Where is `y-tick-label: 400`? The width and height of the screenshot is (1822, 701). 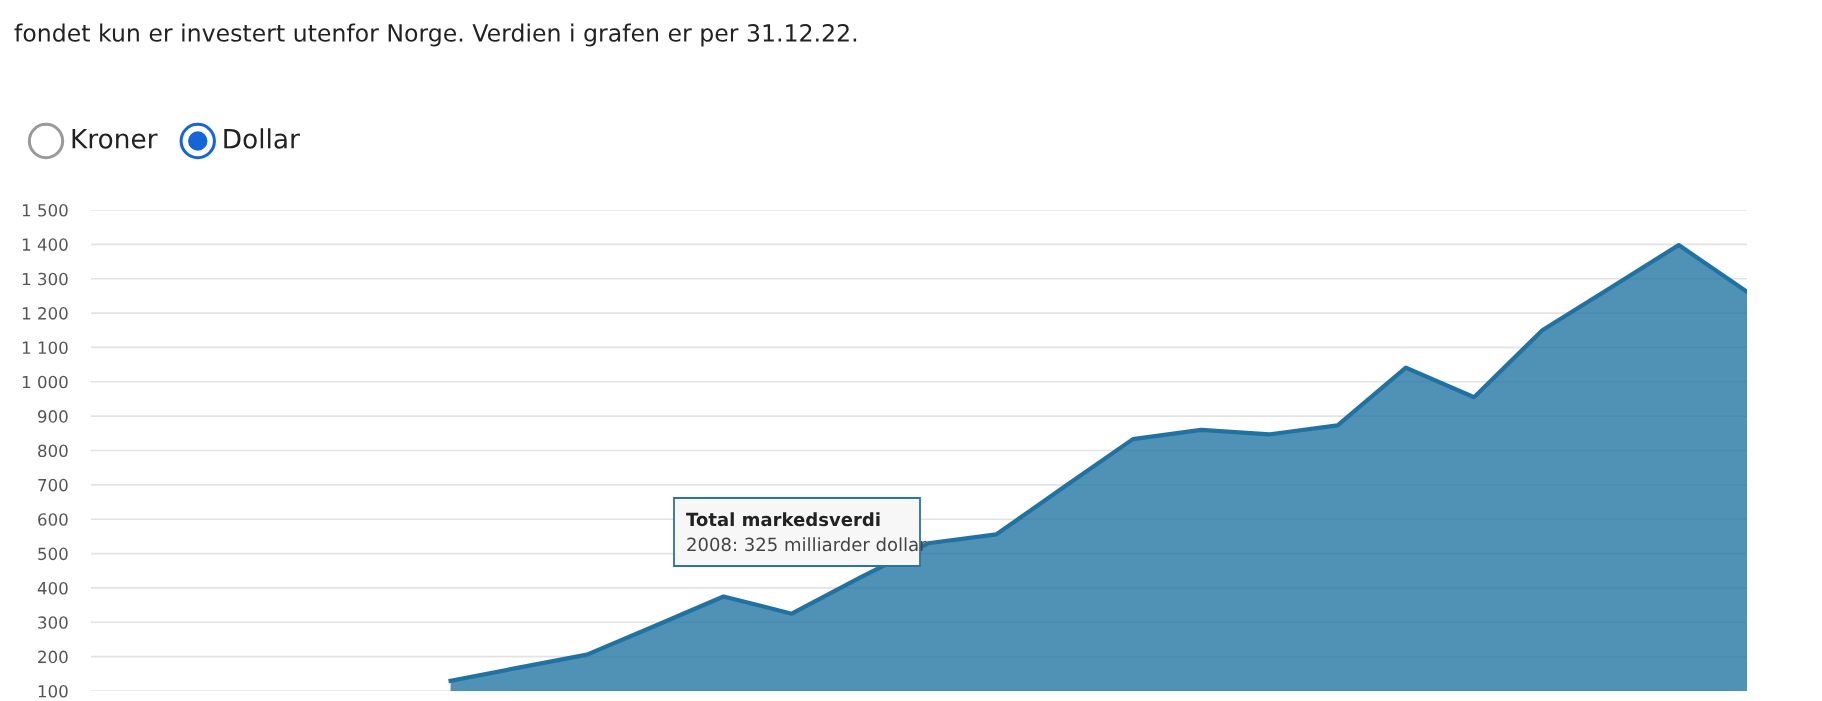
y-tick-label: 400 is located at coordinates (52, 588).